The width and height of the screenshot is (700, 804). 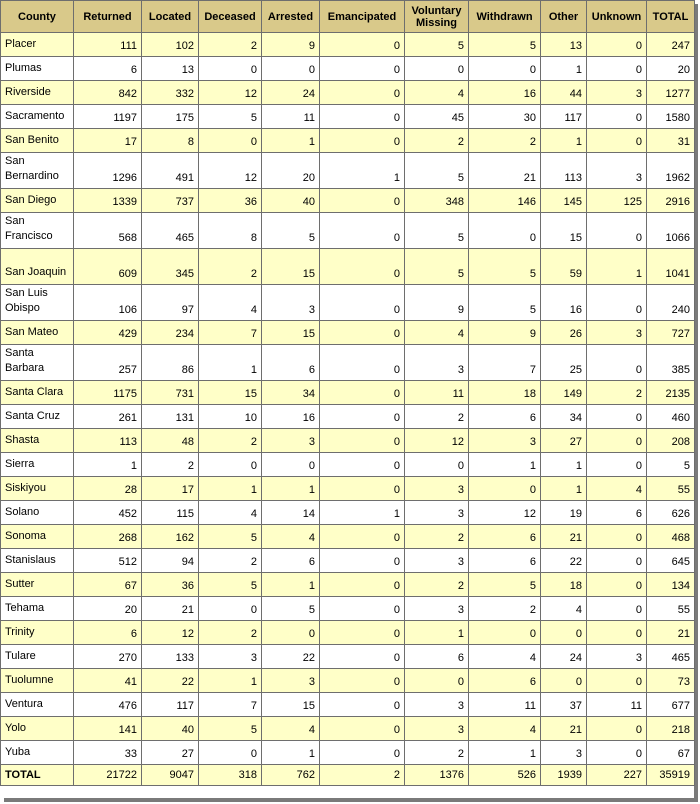 I want to click on county-cell: Placer, so click(x=37, y=44).